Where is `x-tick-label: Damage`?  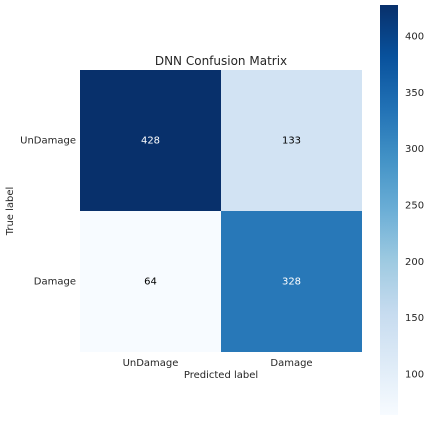 x-tick-label: Damage is located at coordinates (291, 363).